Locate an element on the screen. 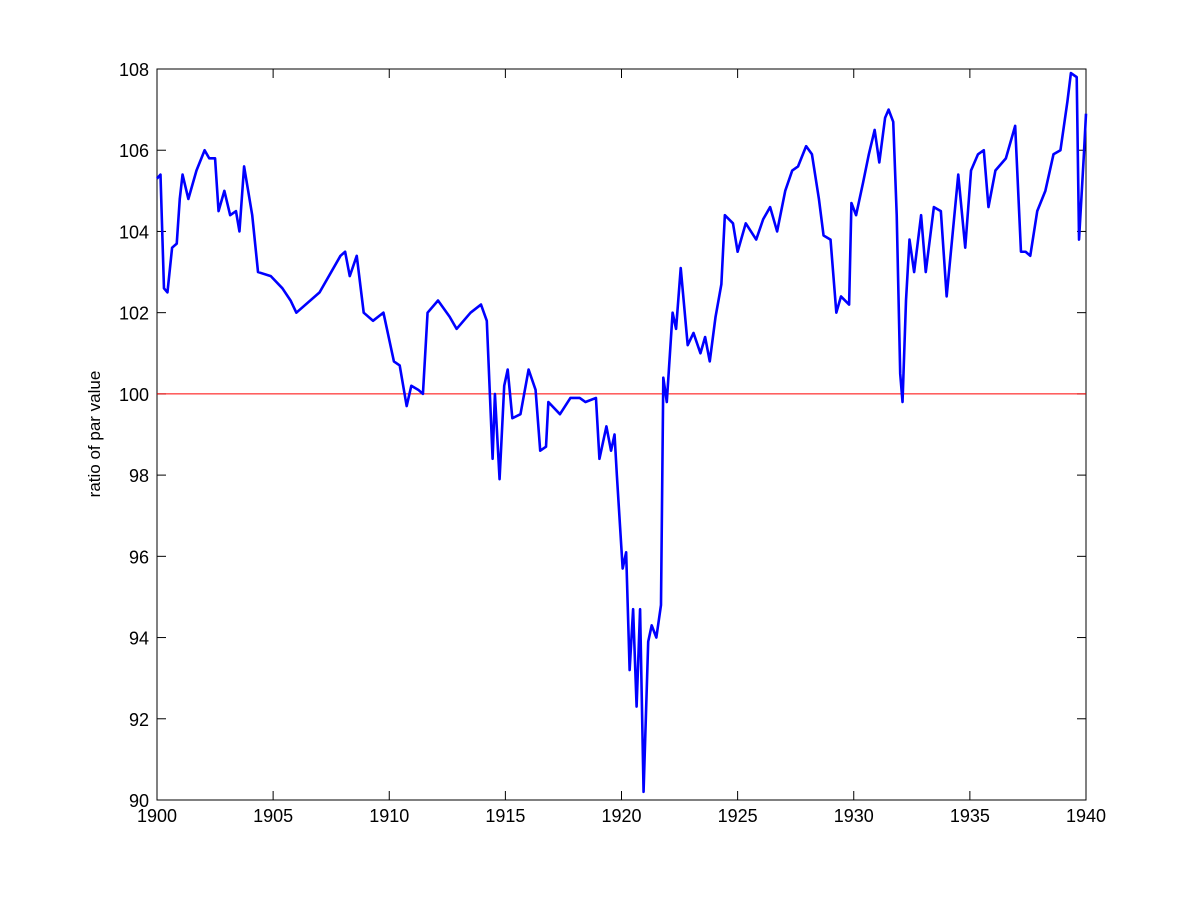 Image resolution: width=1200 pixels, height=900 pixels. y-axis-label: ratio of par value is located at coordinates (94, 434).